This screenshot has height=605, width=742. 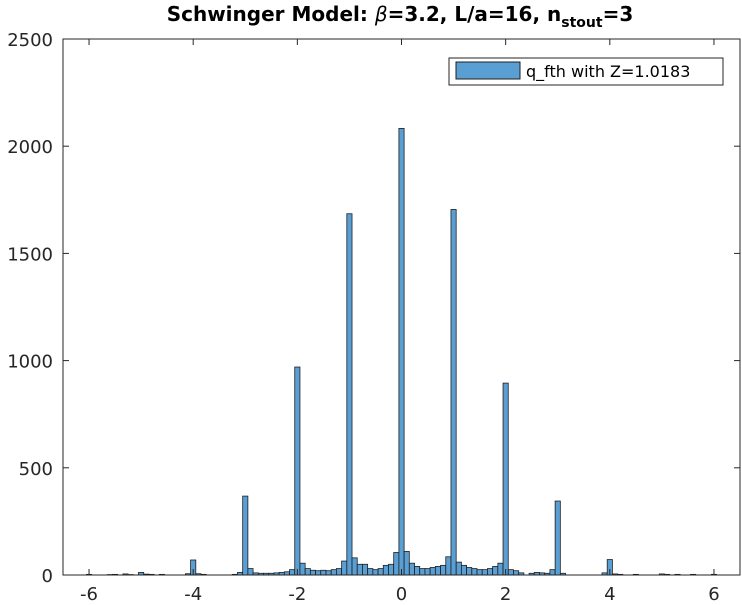 I want to click on legend-swatch, so click(x=488, y=70).